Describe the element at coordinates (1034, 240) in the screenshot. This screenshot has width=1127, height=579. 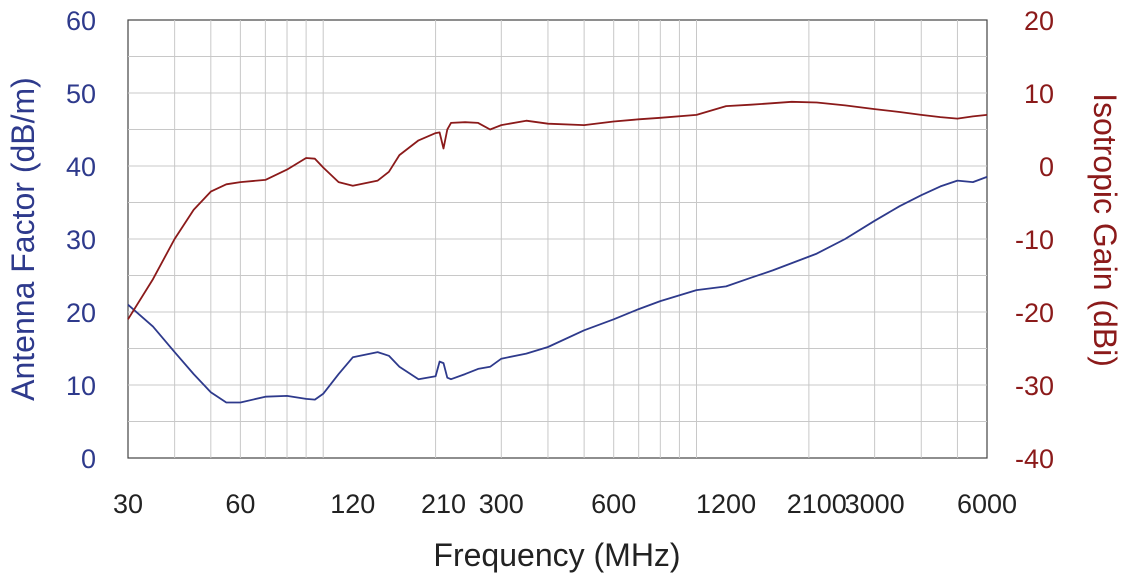
I see `right-y-tick-label: -10` at that location.